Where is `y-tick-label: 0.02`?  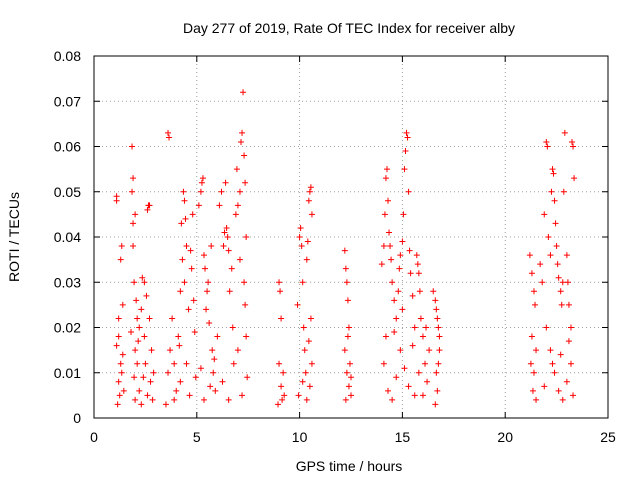
y-tick-label: 0.02 is located at coordinates (67, 328).